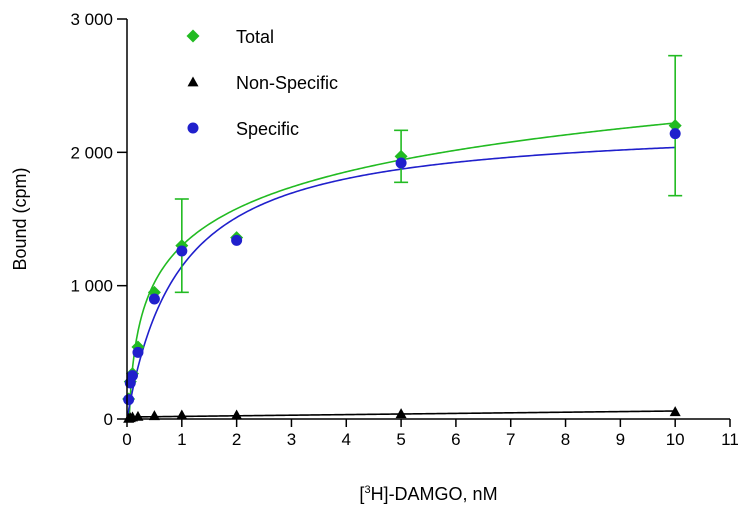 Image resolution: width=738 pixels, height=512 pixels. What do you see at coordinates (346, 439) in the screenshot?
I see `x-tick-label: 4` at bounding box center [346, 439].